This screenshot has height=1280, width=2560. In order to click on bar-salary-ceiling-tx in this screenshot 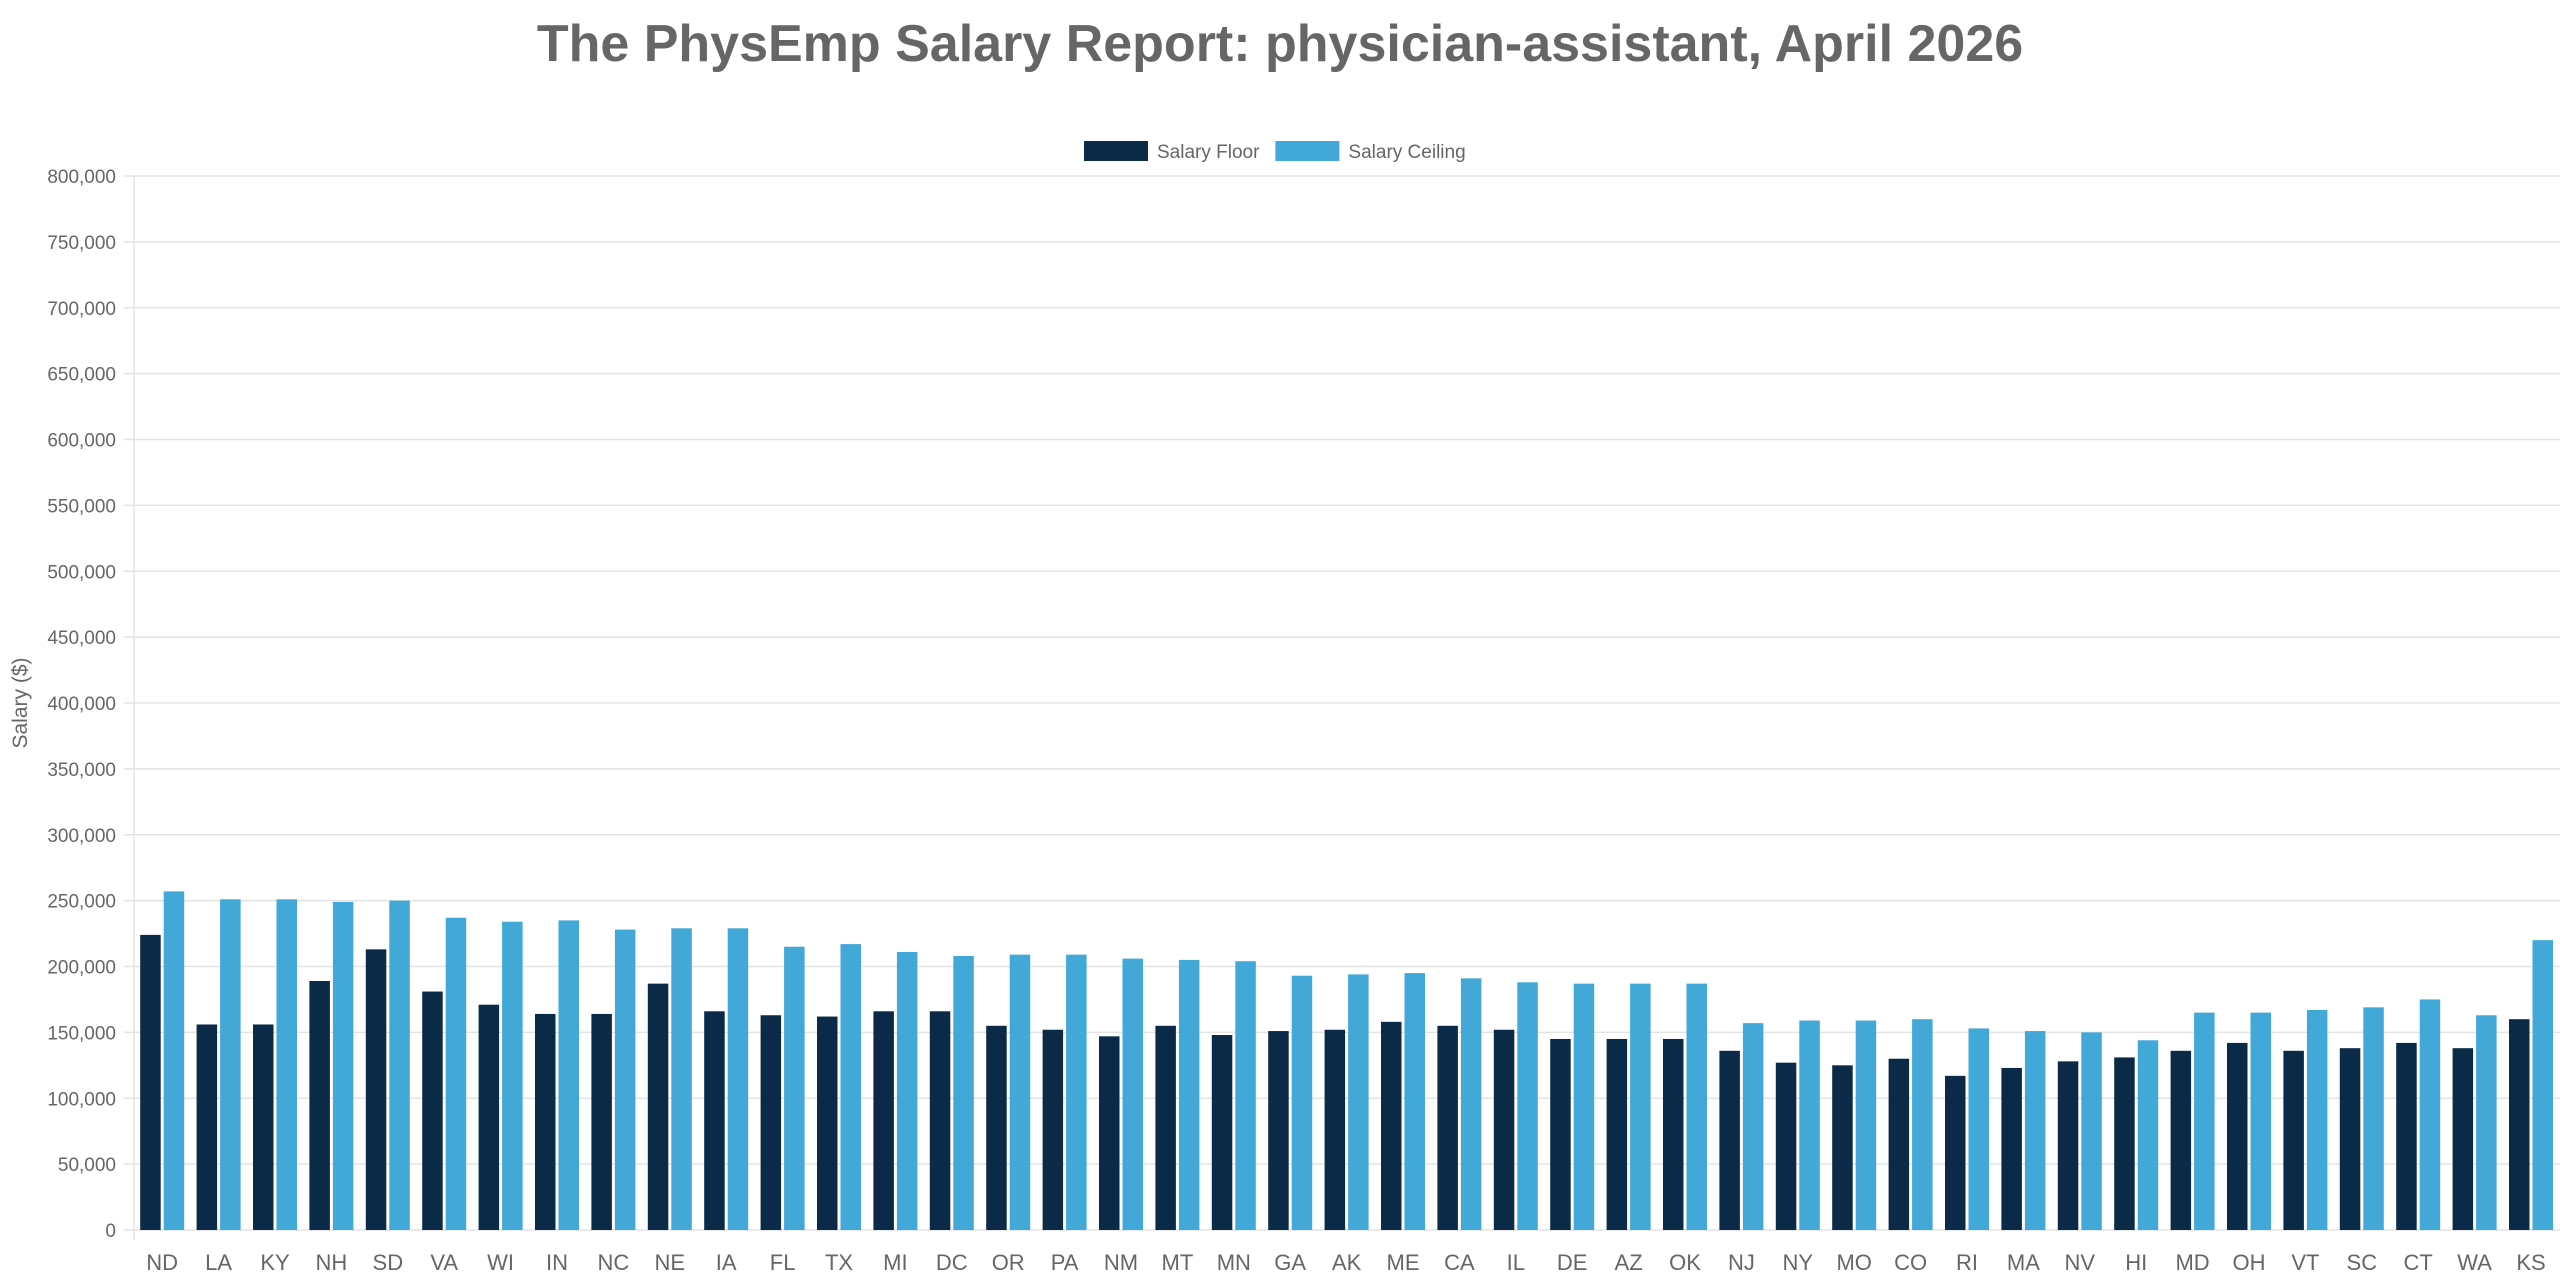, I will do `click(850, 1087)`.